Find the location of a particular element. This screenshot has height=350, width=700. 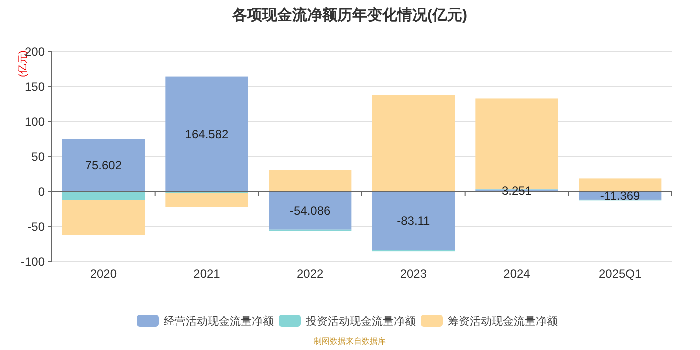

x-tick-label: 2024 is located at coordinates (517, 274).